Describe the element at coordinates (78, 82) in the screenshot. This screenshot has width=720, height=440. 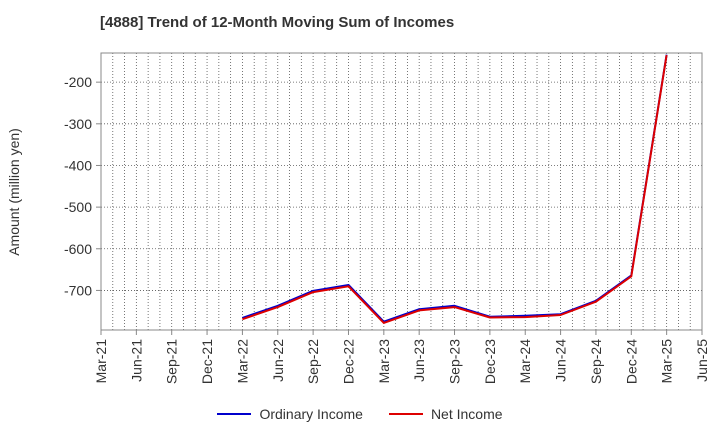
I see `y-tick-label: -200` at that location.